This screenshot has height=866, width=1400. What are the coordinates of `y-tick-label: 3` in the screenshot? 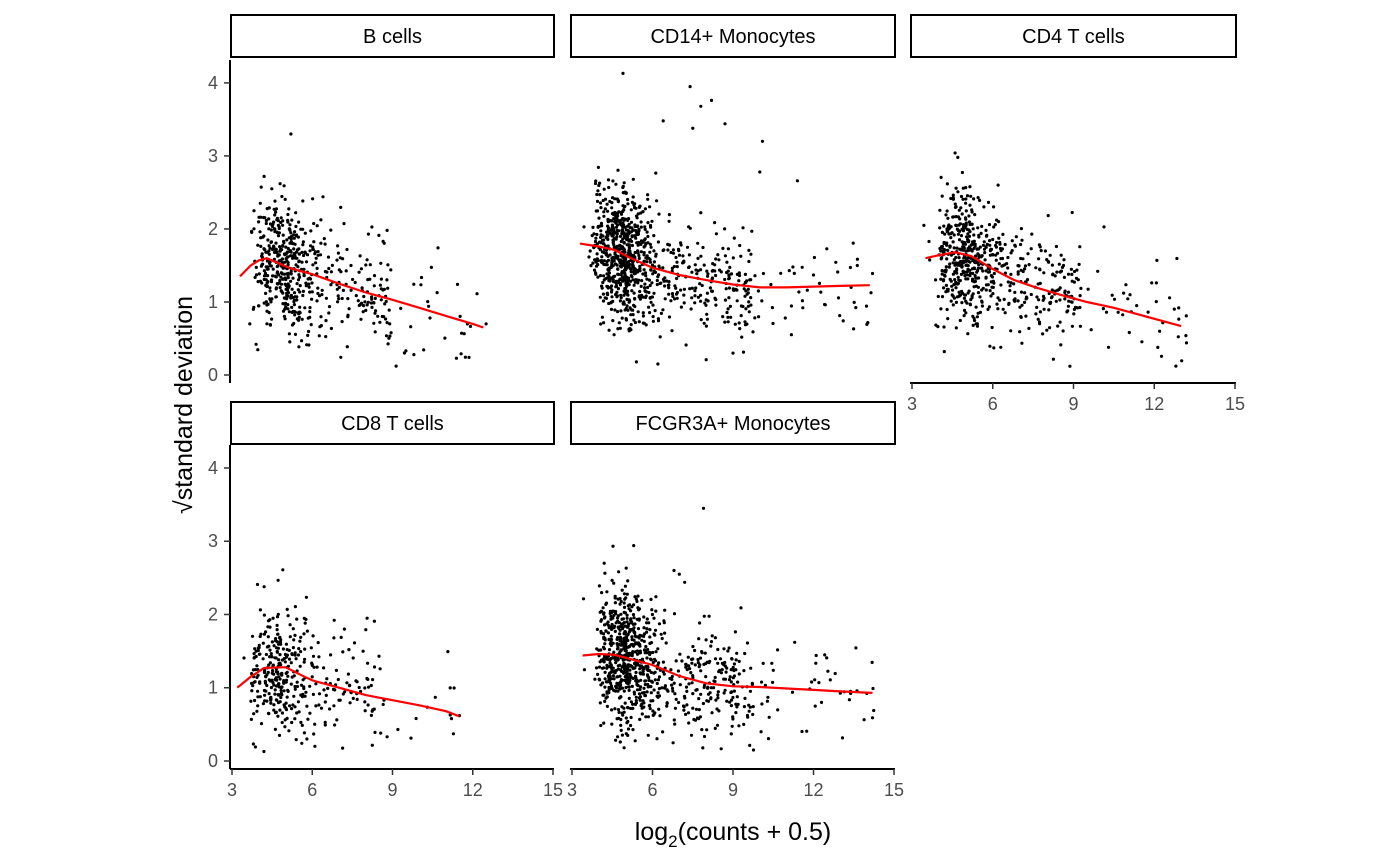 It's located at (213, 156).